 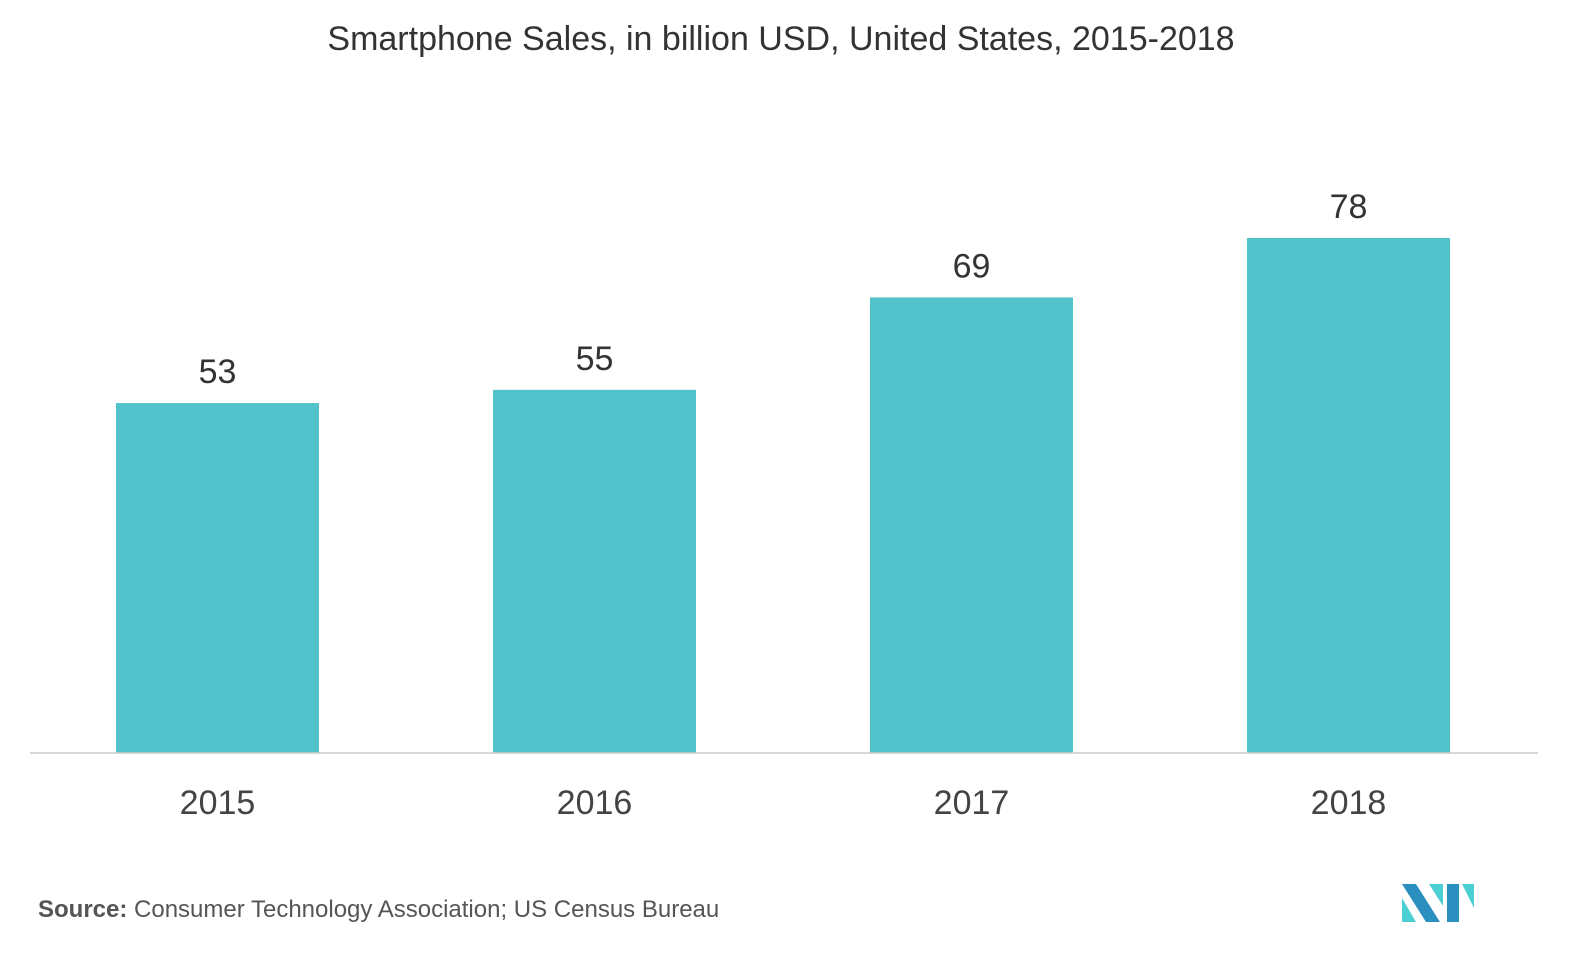 I want to click on source-label: Source:, so click(x=83, y=909).